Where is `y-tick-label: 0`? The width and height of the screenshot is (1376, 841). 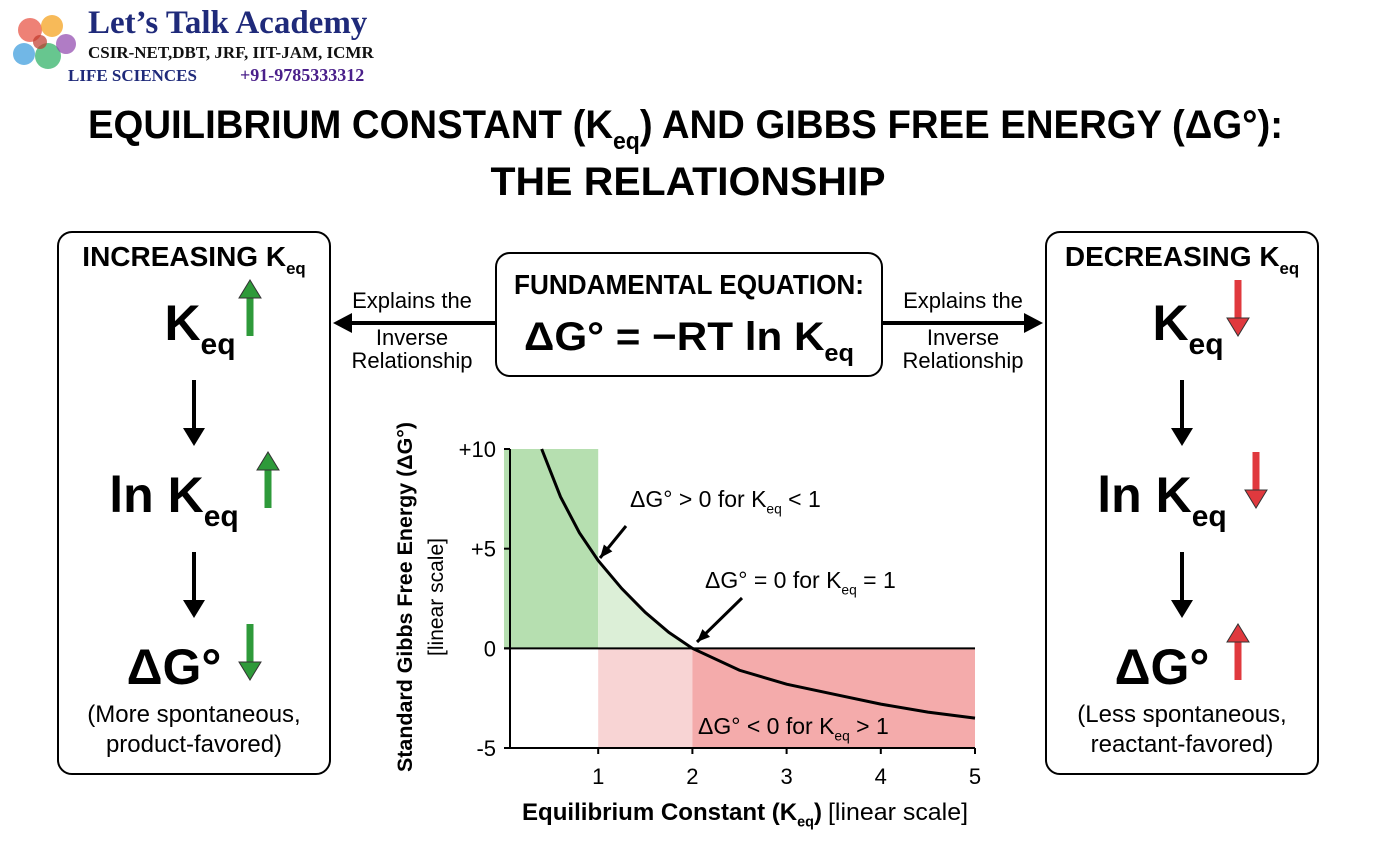 y-tick-label: 0 is located at coordinates (490, 648).